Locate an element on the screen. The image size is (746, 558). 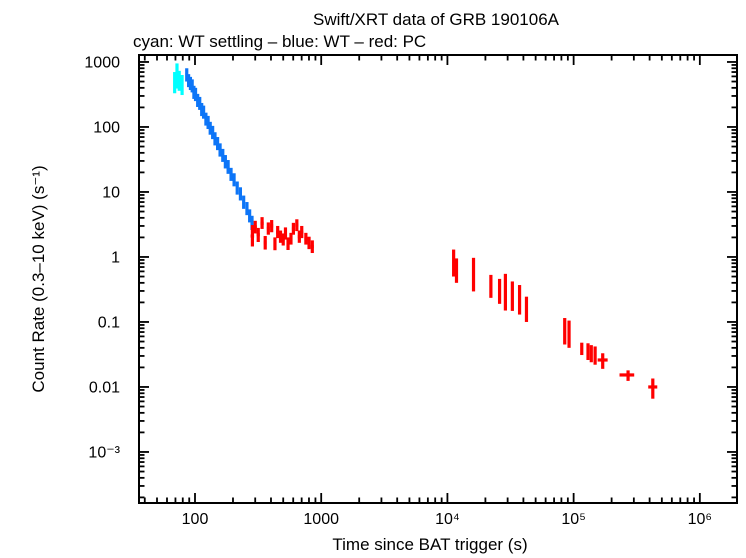
x-tick-label: 10⁴ is located at coordinates (447, 519).